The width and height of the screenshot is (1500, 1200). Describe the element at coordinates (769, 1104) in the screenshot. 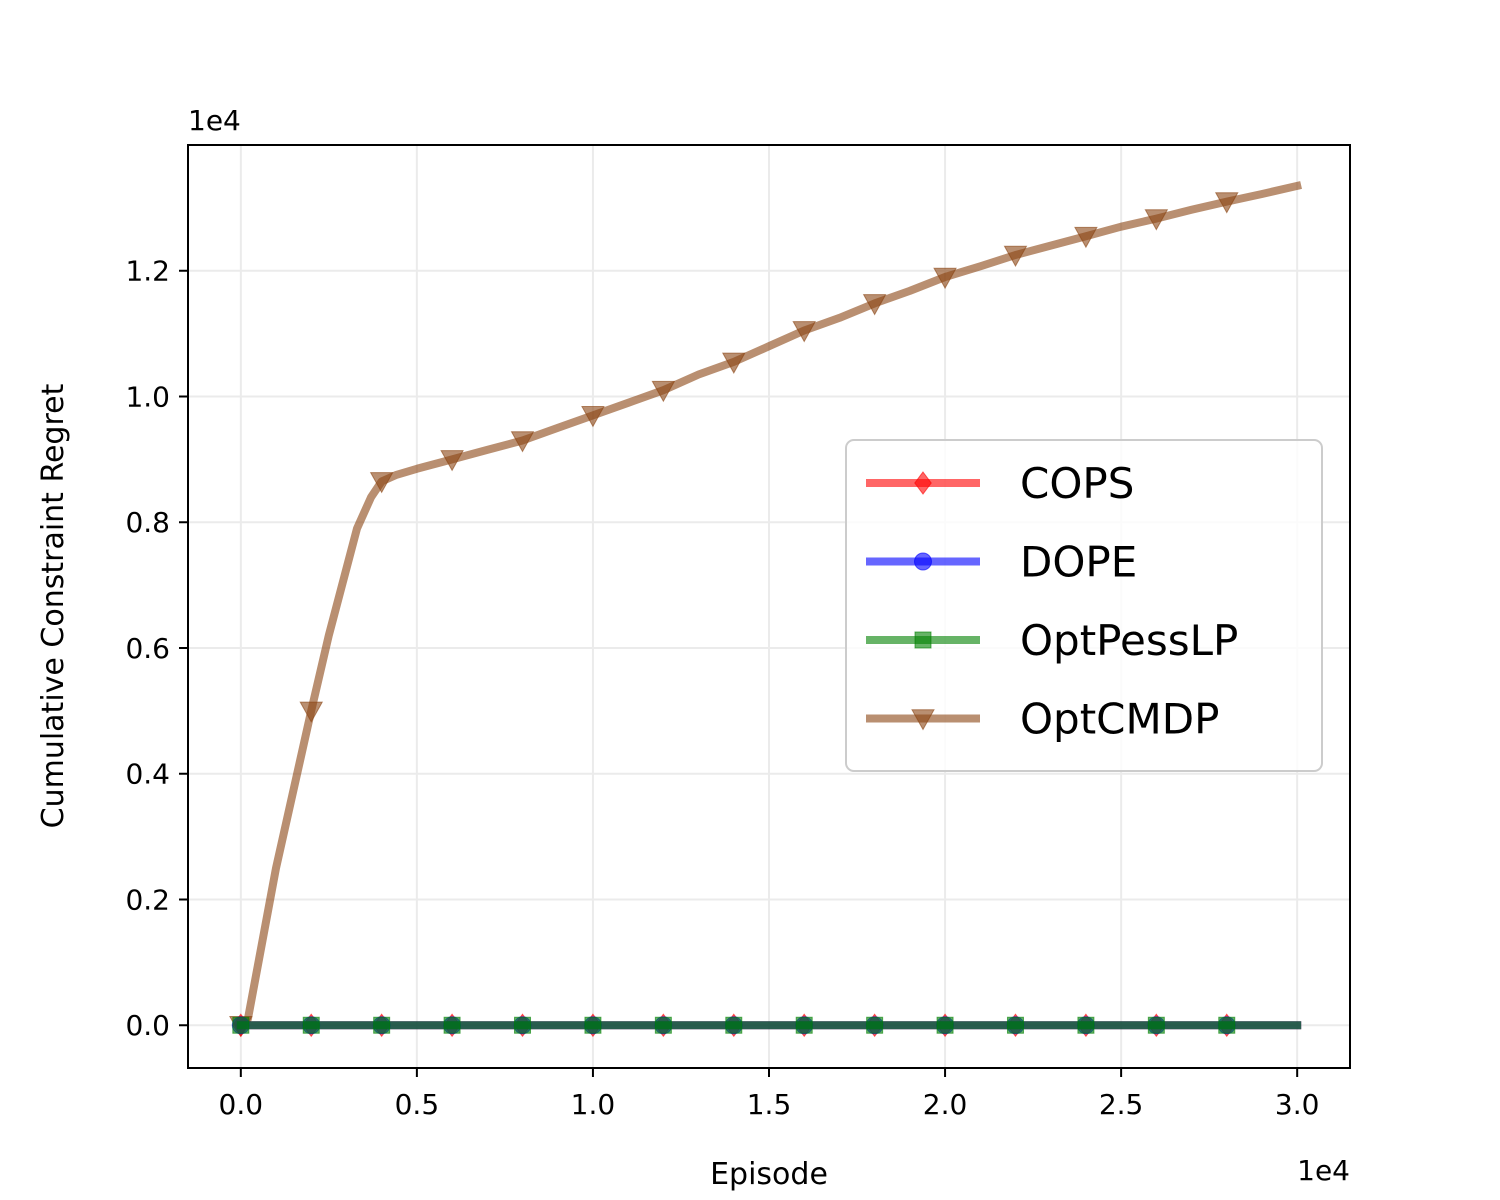

I see `x-tick-label: 1.5` at that location.